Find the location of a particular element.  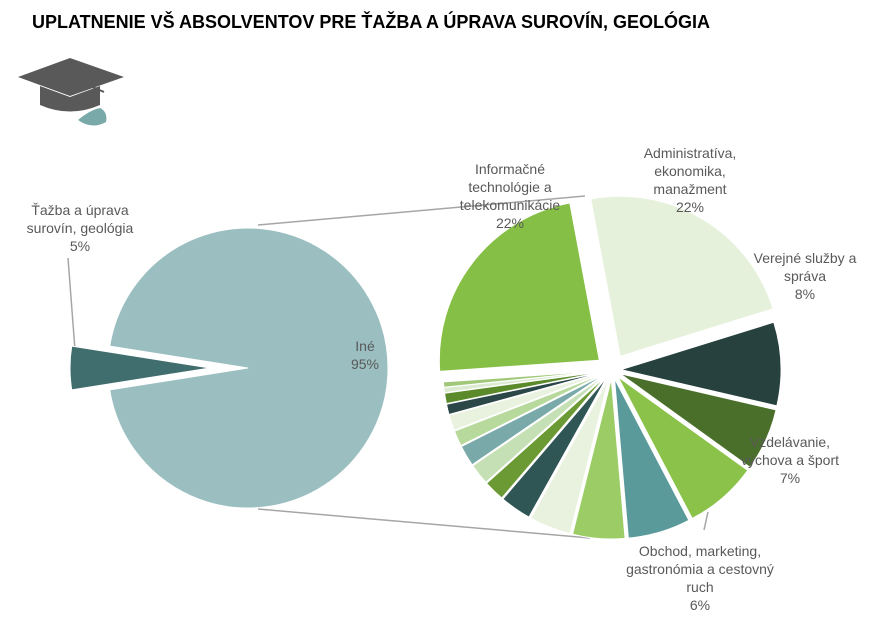

slice-value: 5% is located at coordinates (80, 246).